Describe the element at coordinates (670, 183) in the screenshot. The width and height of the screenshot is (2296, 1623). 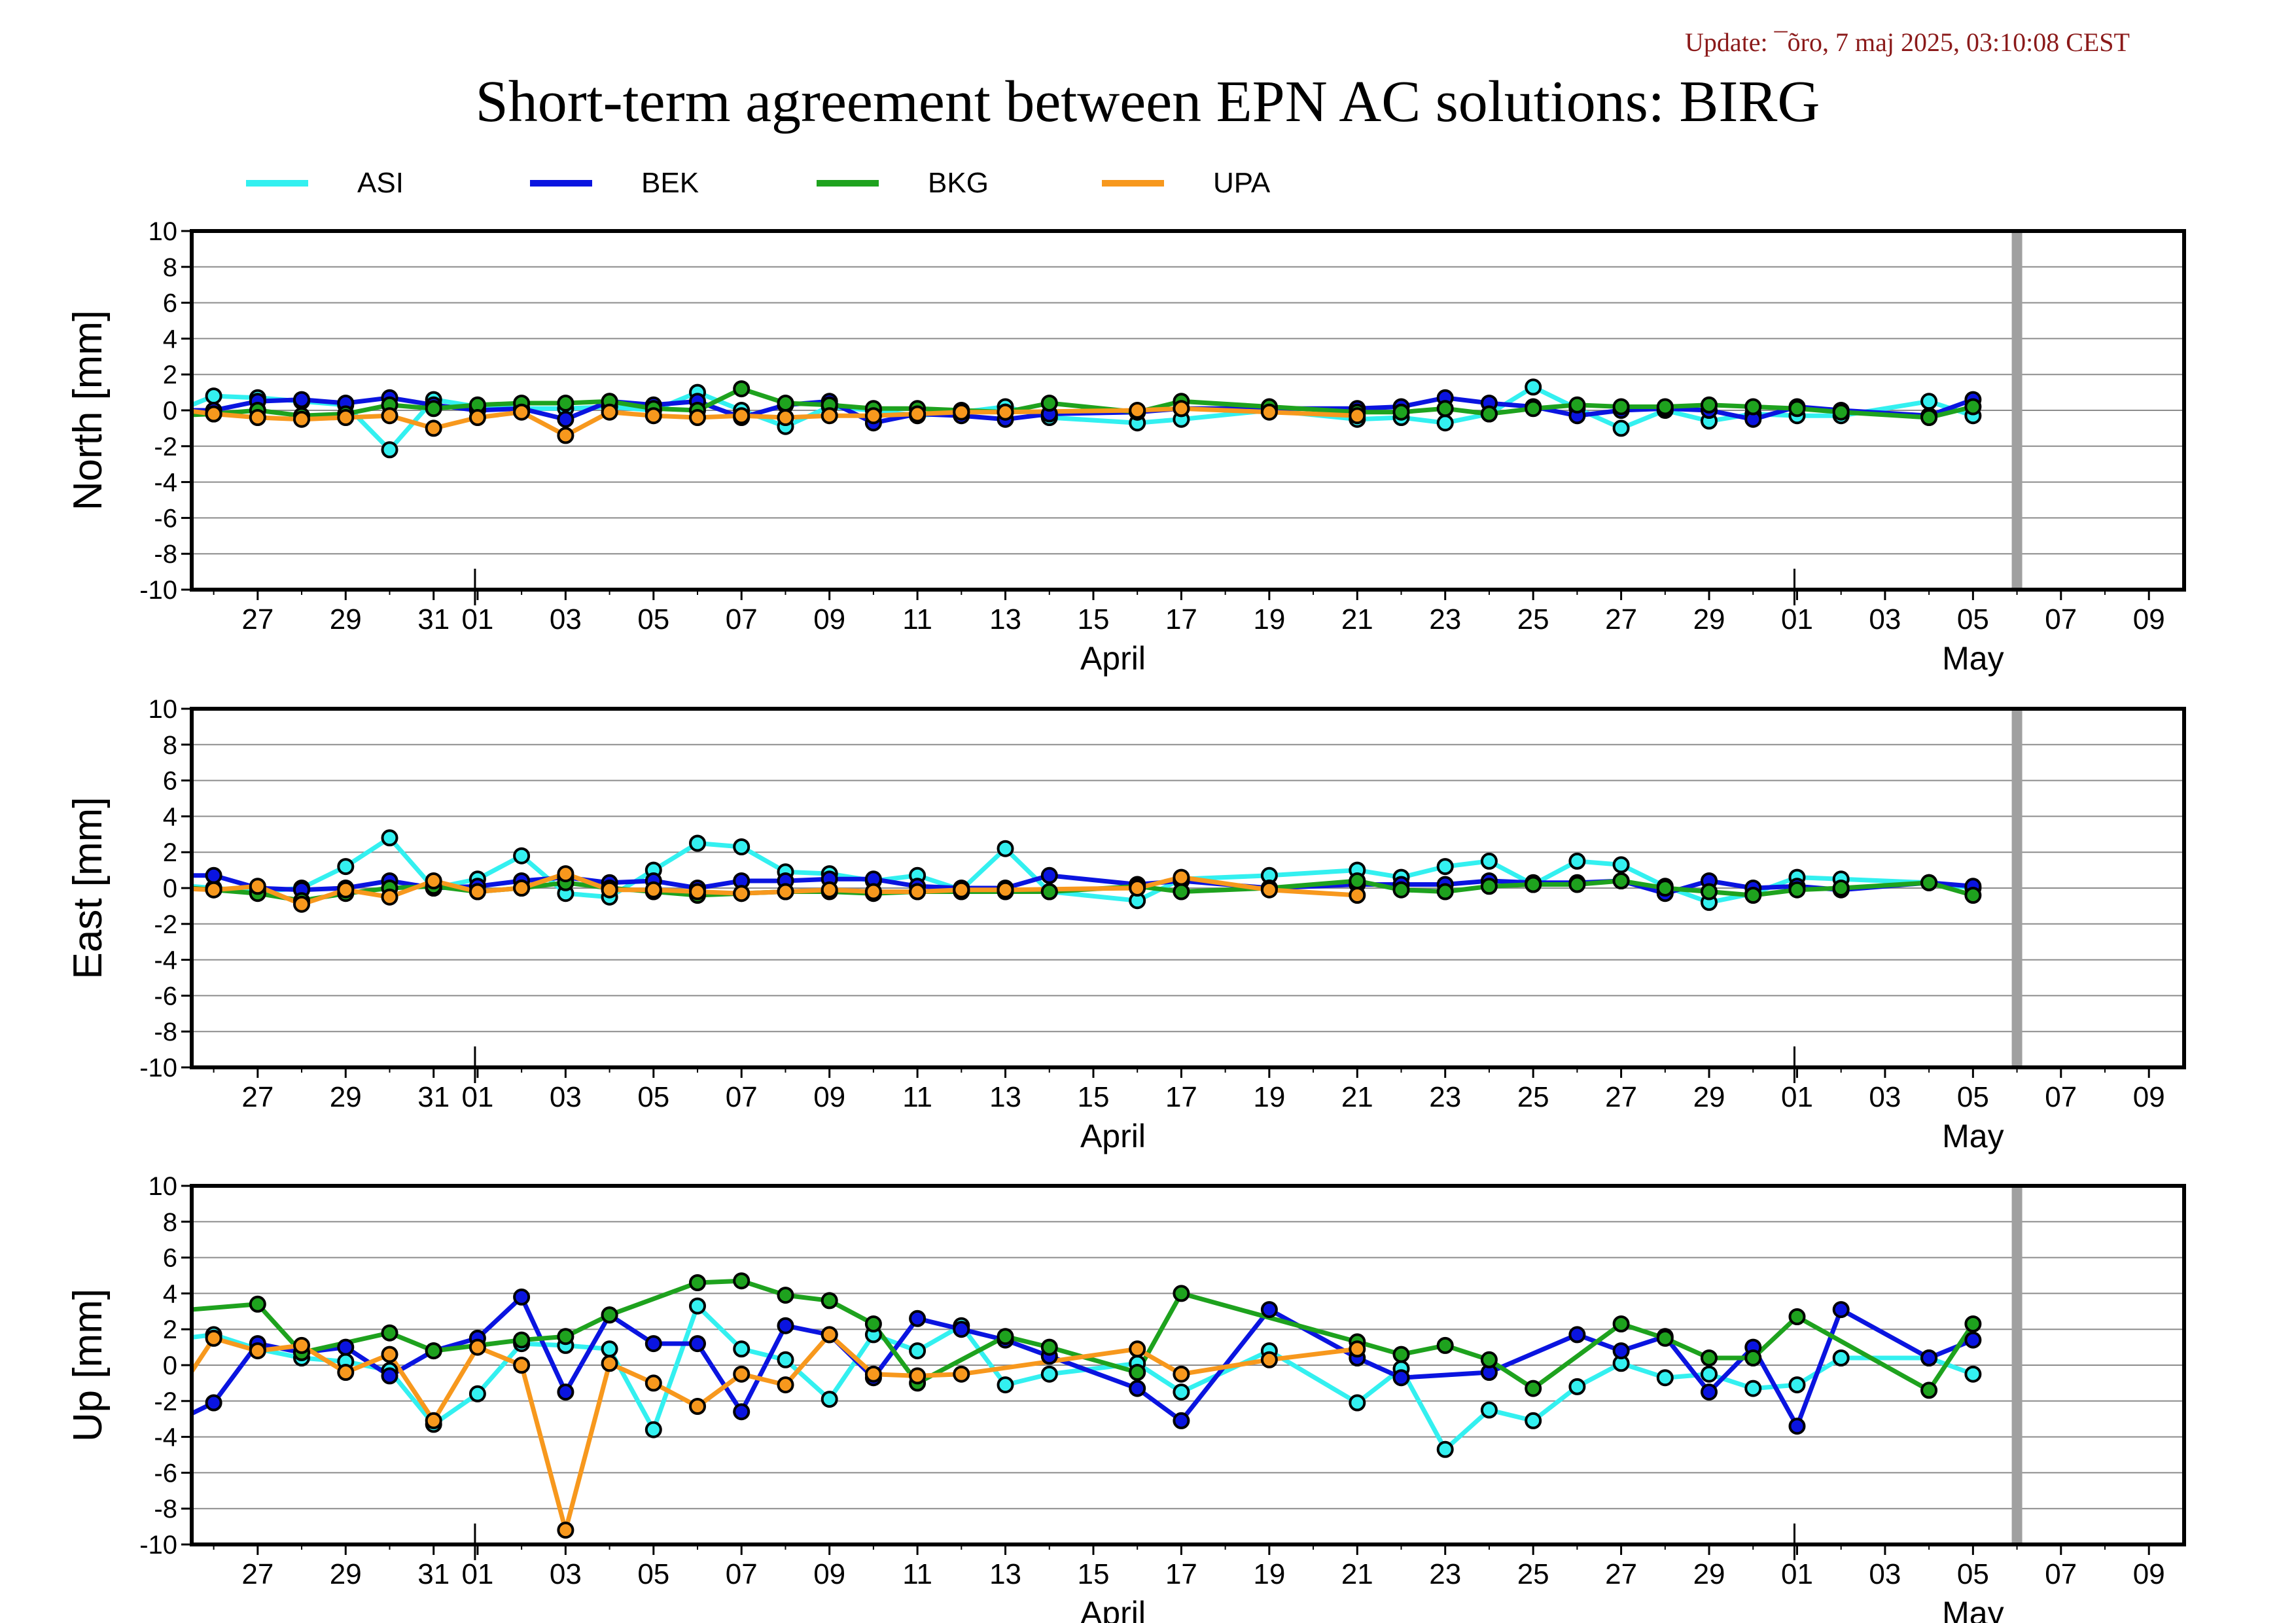
I see `legend-label-bek: BEK` at that location.